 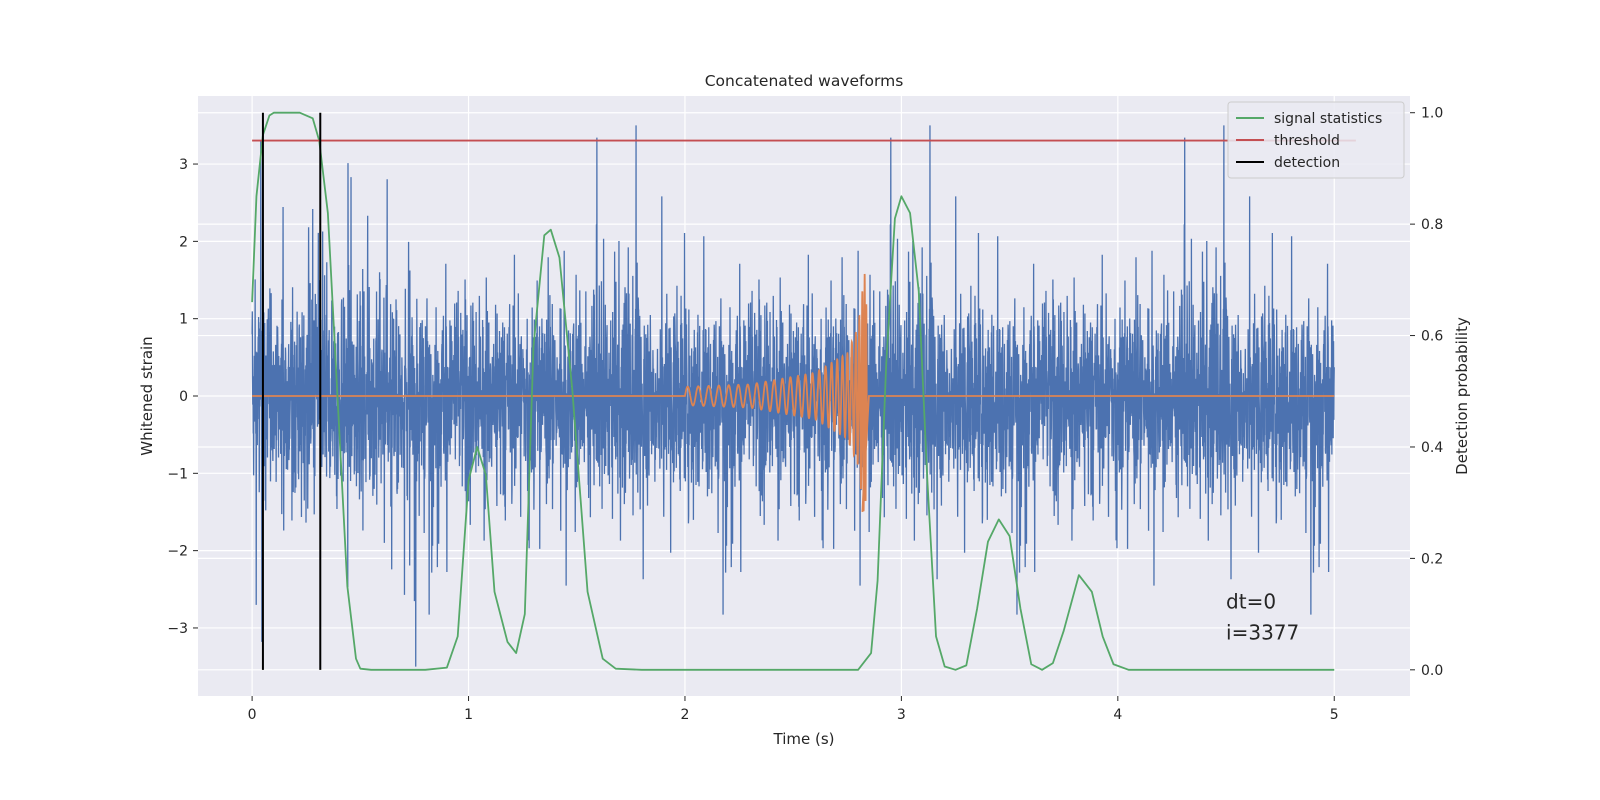 I want to click on x-tick-label: 0, so click(x=252, y=715).